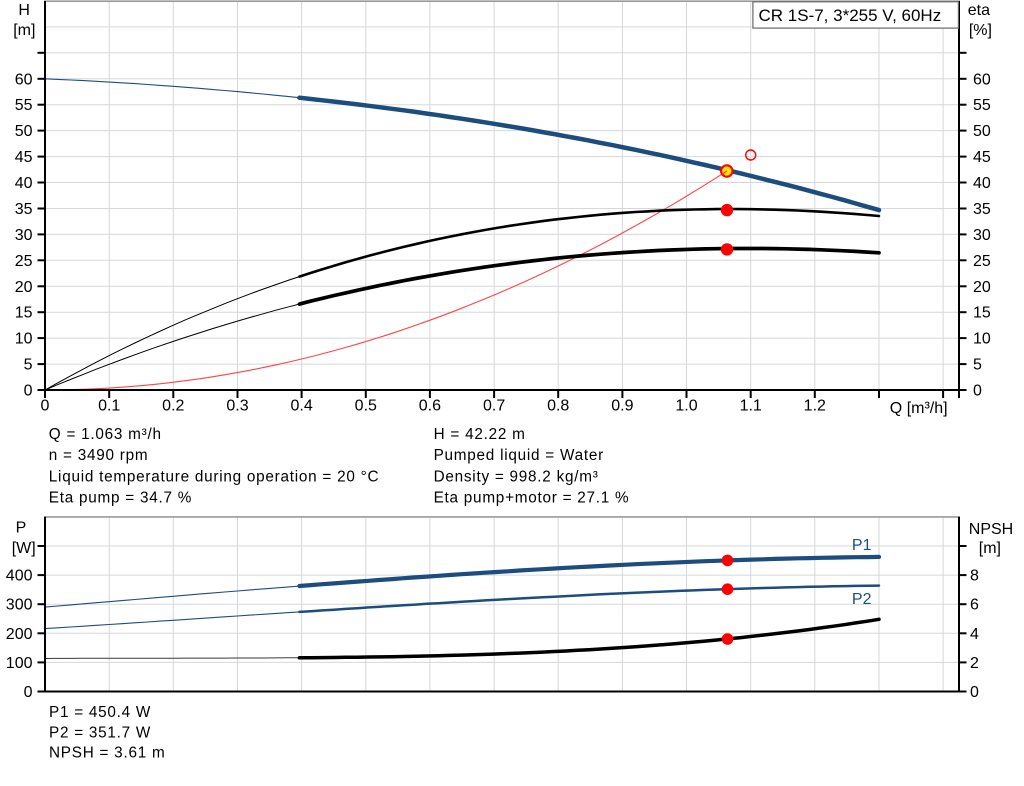 Image resolution: width=1024 pixels, height=786 pixels. What do you see at coordinates (120, 498) in the screenshot?
I see `svg-text: Eta pump = 34.7 %` at bounding box center [120, 498].